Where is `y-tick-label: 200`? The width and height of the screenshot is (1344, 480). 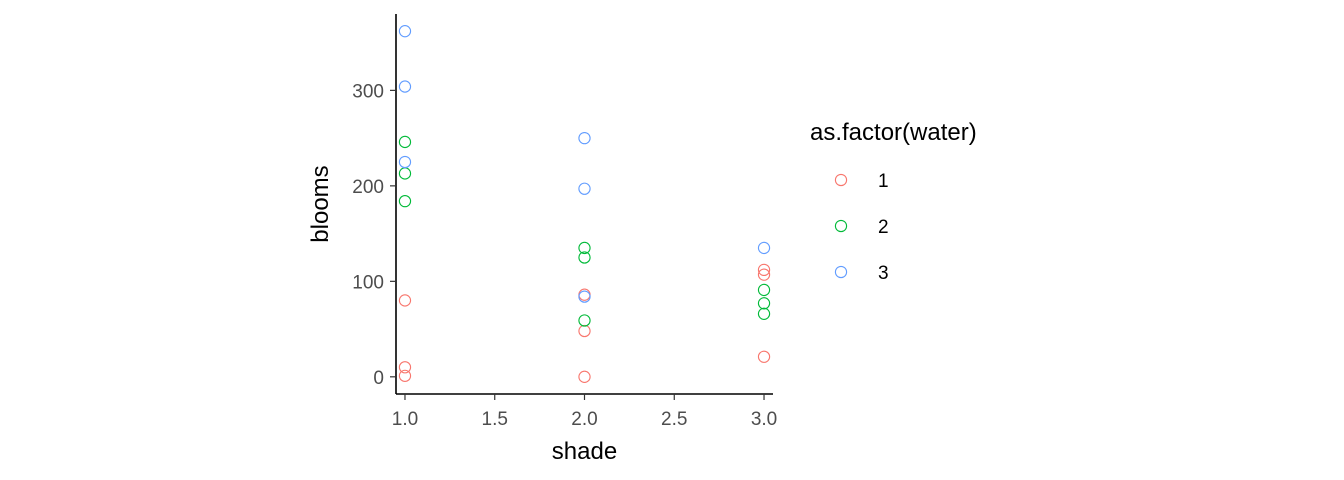 y-tick-label: 200 is located at coordinates (368, 187).